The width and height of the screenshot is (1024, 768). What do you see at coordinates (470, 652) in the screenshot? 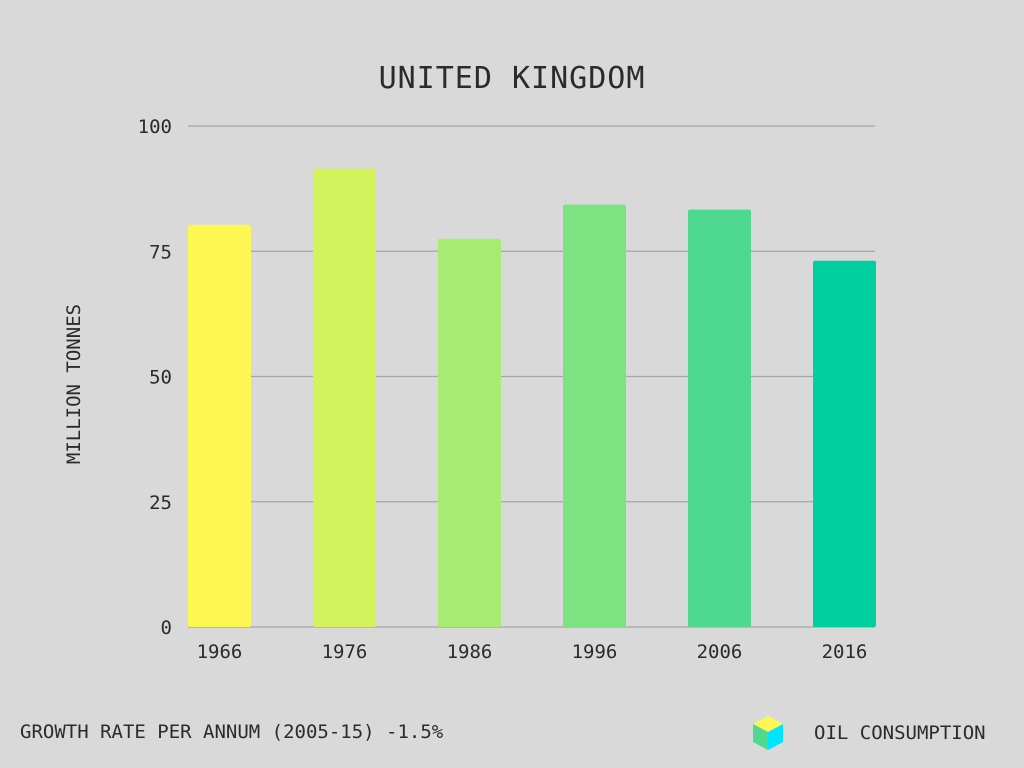
I see `x-tick-label: 1986` at bounding box center [470, 652].